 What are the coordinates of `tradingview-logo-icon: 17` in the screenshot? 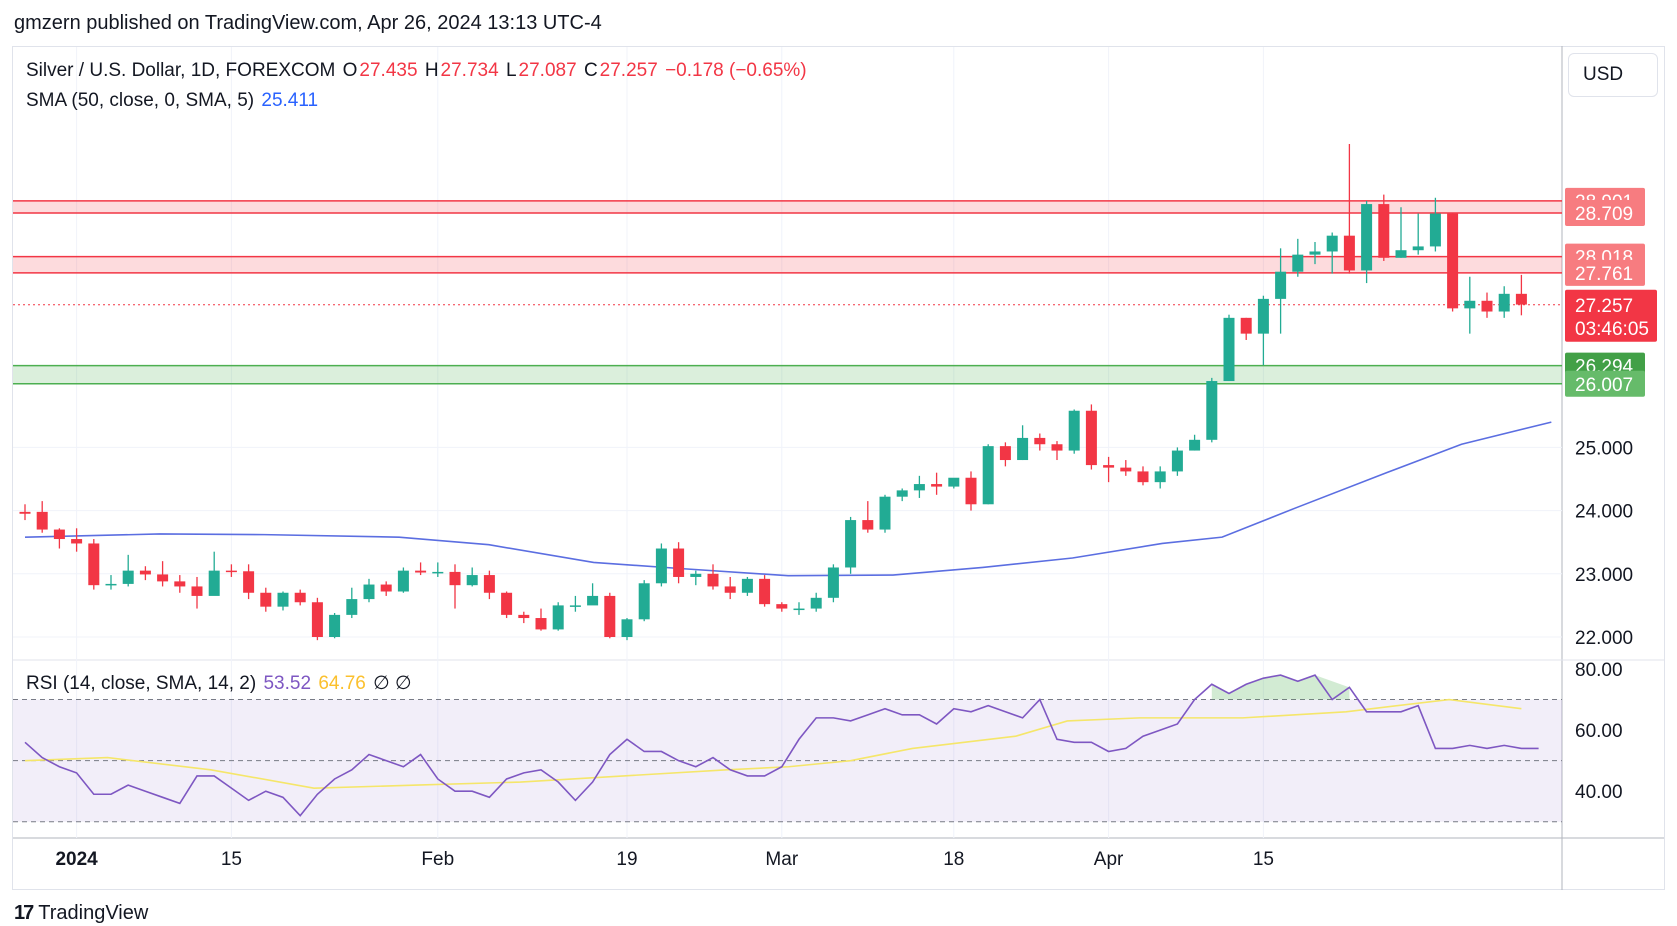 It's located at (24, 913).